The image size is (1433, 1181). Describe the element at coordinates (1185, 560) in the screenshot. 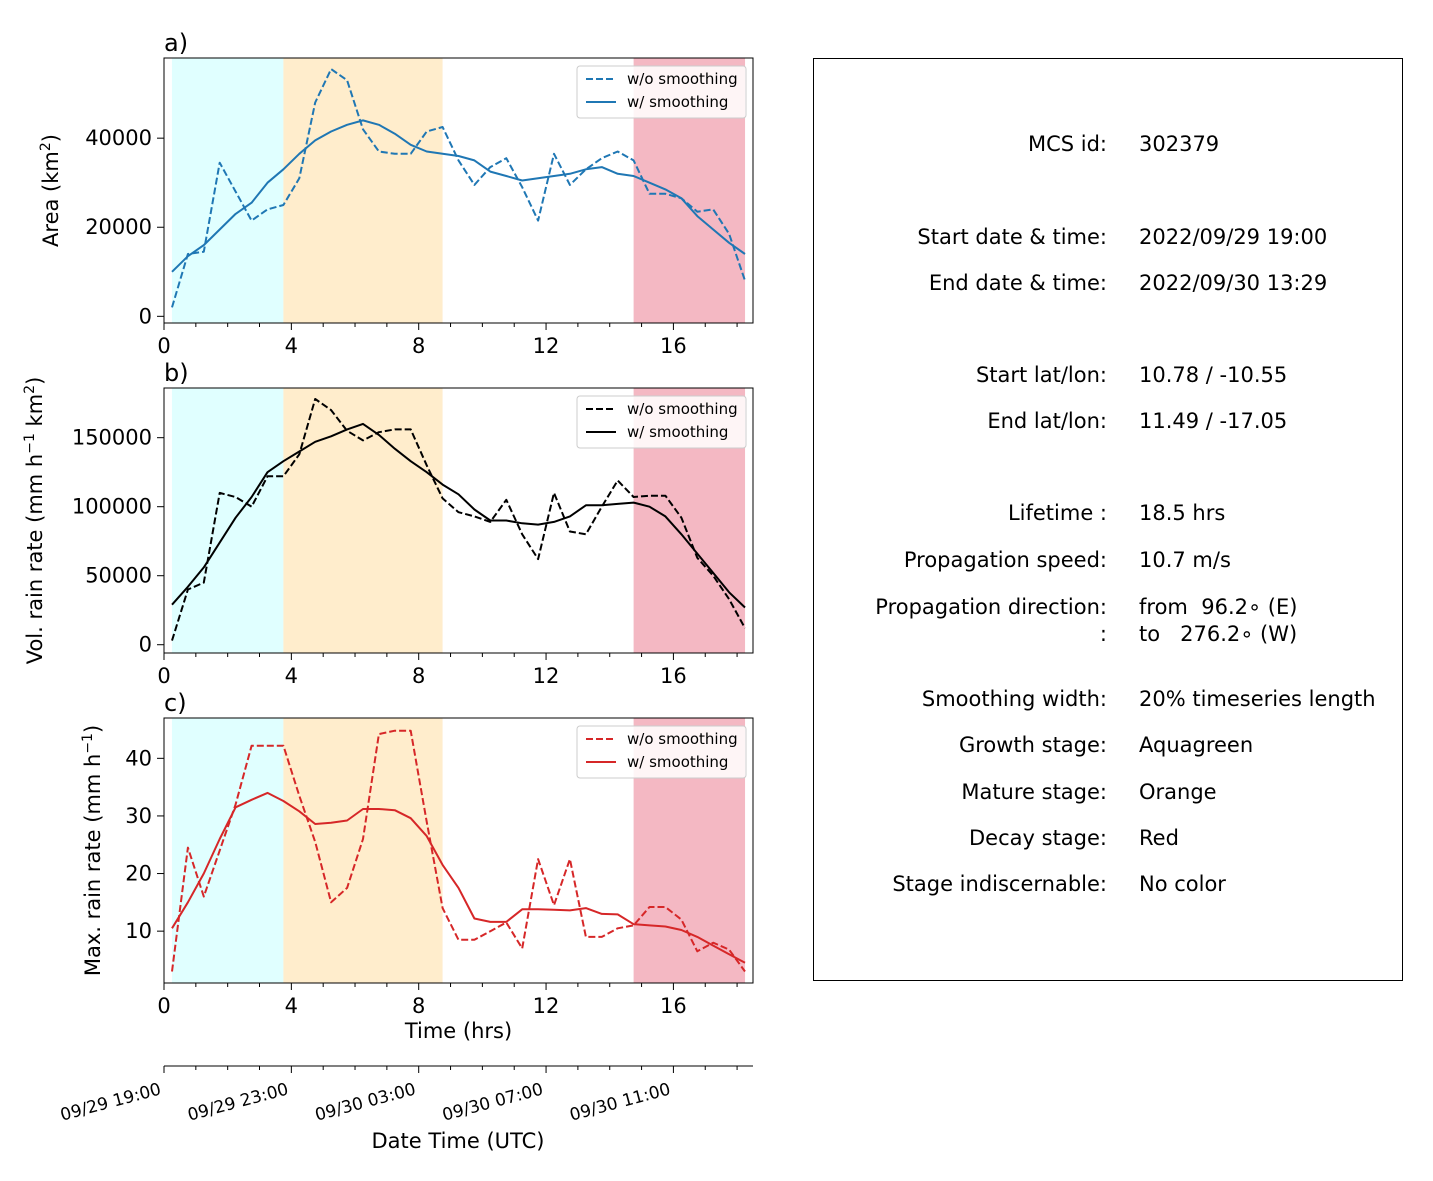

I see `info-value: 10.7 m/s` at that location.